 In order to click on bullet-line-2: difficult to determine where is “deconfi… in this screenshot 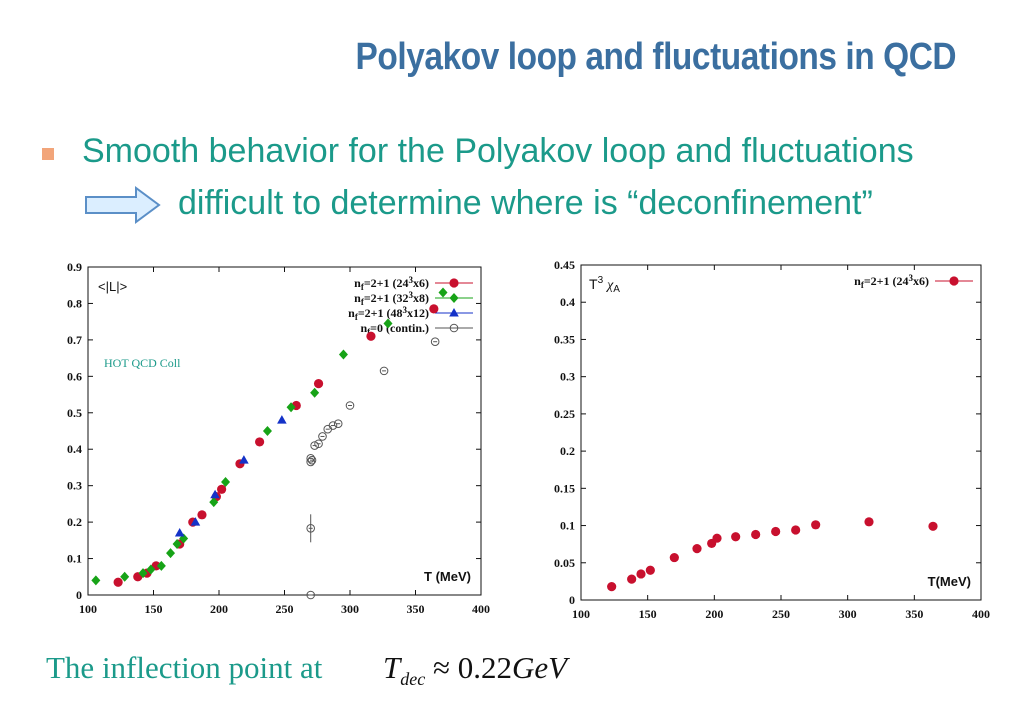, I will do `click(525, 203)`.